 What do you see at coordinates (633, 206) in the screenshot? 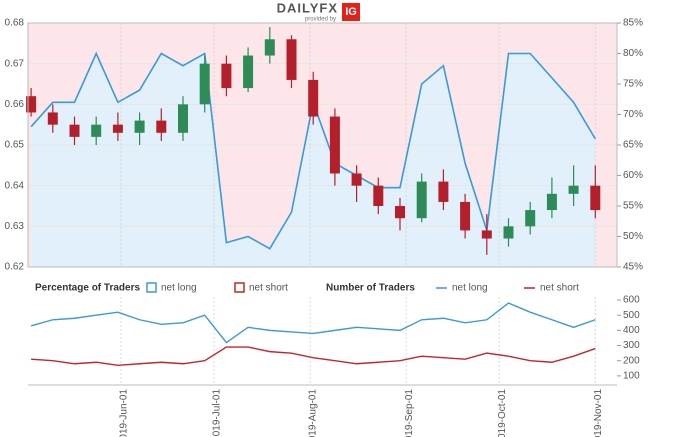
I see `y2-tick-label: 55%` at bounding box center [633, 206].